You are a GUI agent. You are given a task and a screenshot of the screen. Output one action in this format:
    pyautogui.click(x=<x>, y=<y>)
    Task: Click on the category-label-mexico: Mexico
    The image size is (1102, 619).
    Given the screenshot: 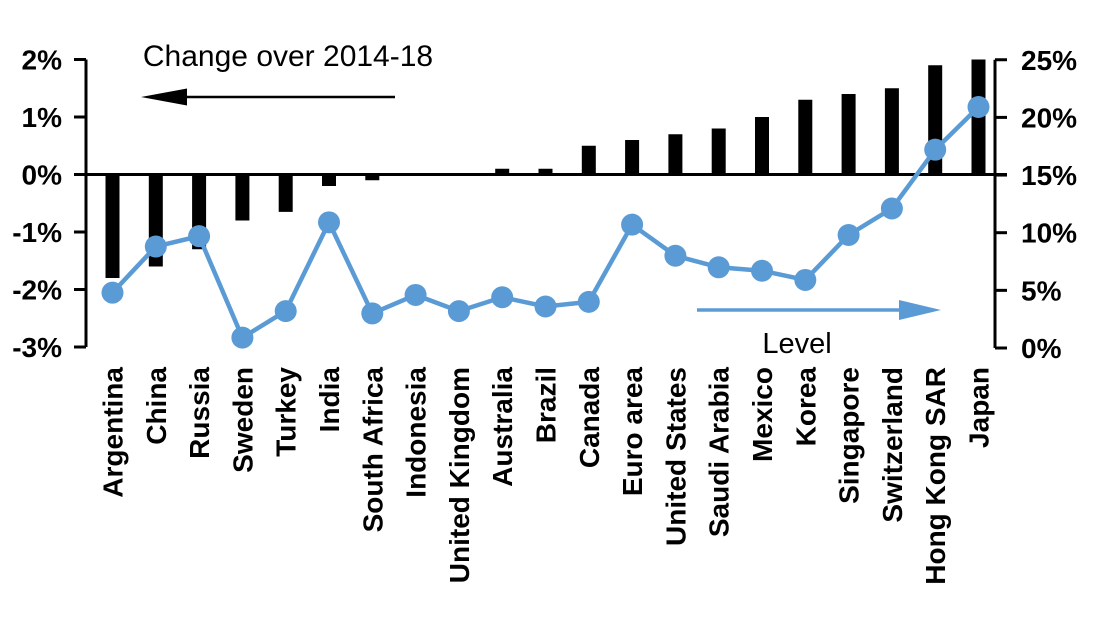 What is the action you would take?
    pyautogui.click(x=762, y=414)
    